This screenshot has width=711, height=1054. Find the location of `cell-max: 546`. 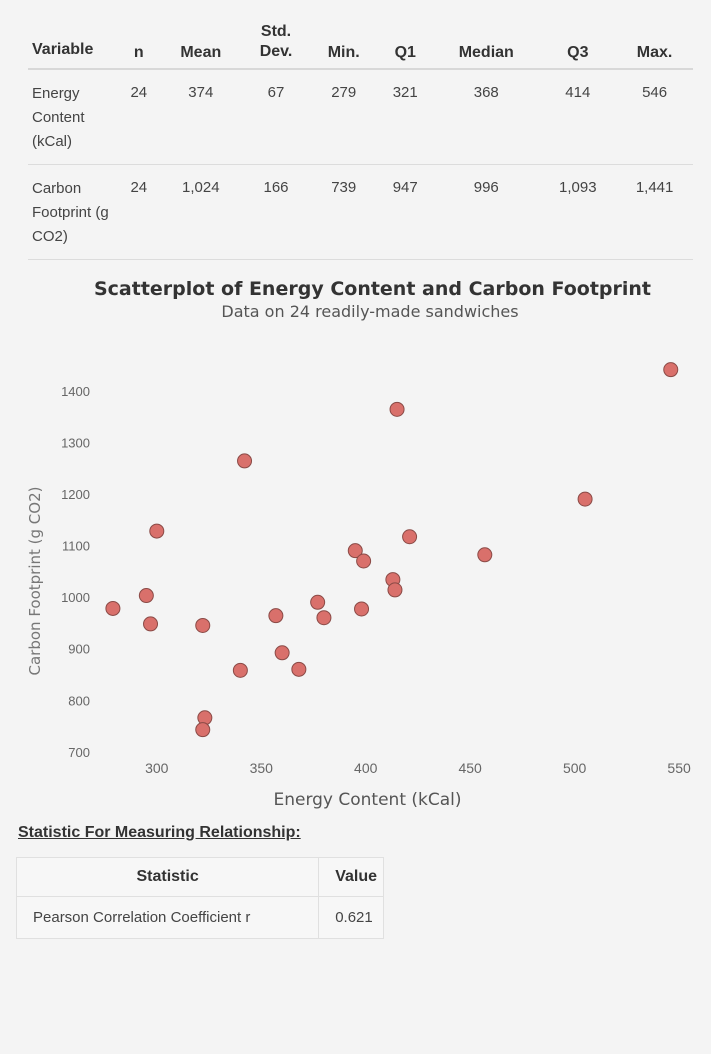

cell-max: 546 is located at coordinates (654, 117).